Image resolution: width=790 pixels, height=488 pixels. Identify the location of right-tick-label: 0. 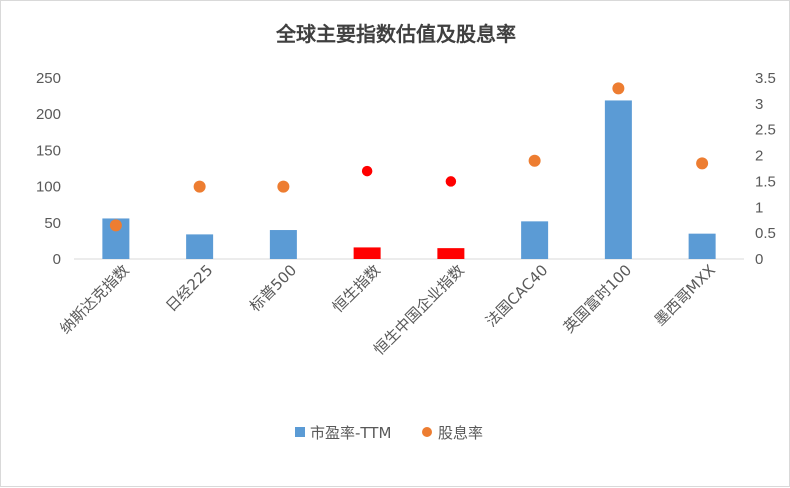
(759, 259).